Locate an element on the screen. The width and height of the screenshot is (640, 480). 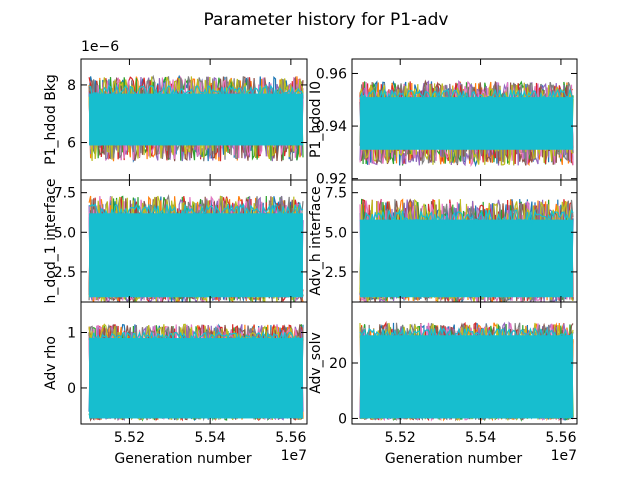
subplot-1: 6 8 P1_hdod Bkg 1e−6 is located at coordinates (175, 110).